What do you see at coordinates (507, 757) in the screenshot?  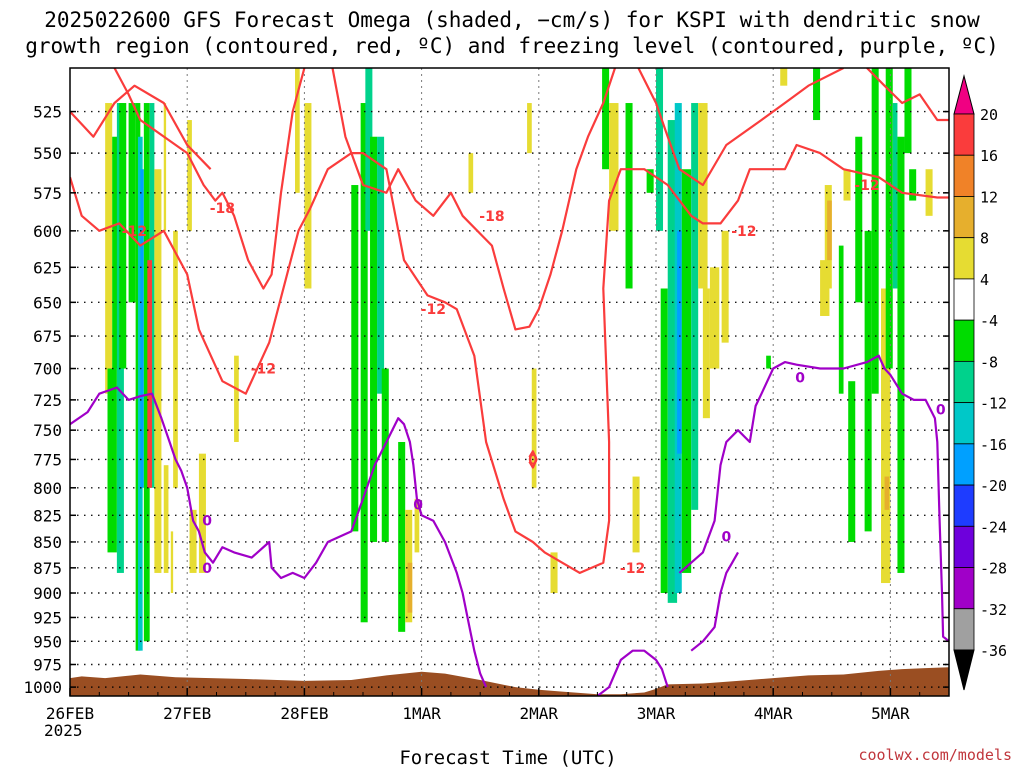 I see `x-axis-label: Forecast Time (UTC)` at bounding box center [507, 757].